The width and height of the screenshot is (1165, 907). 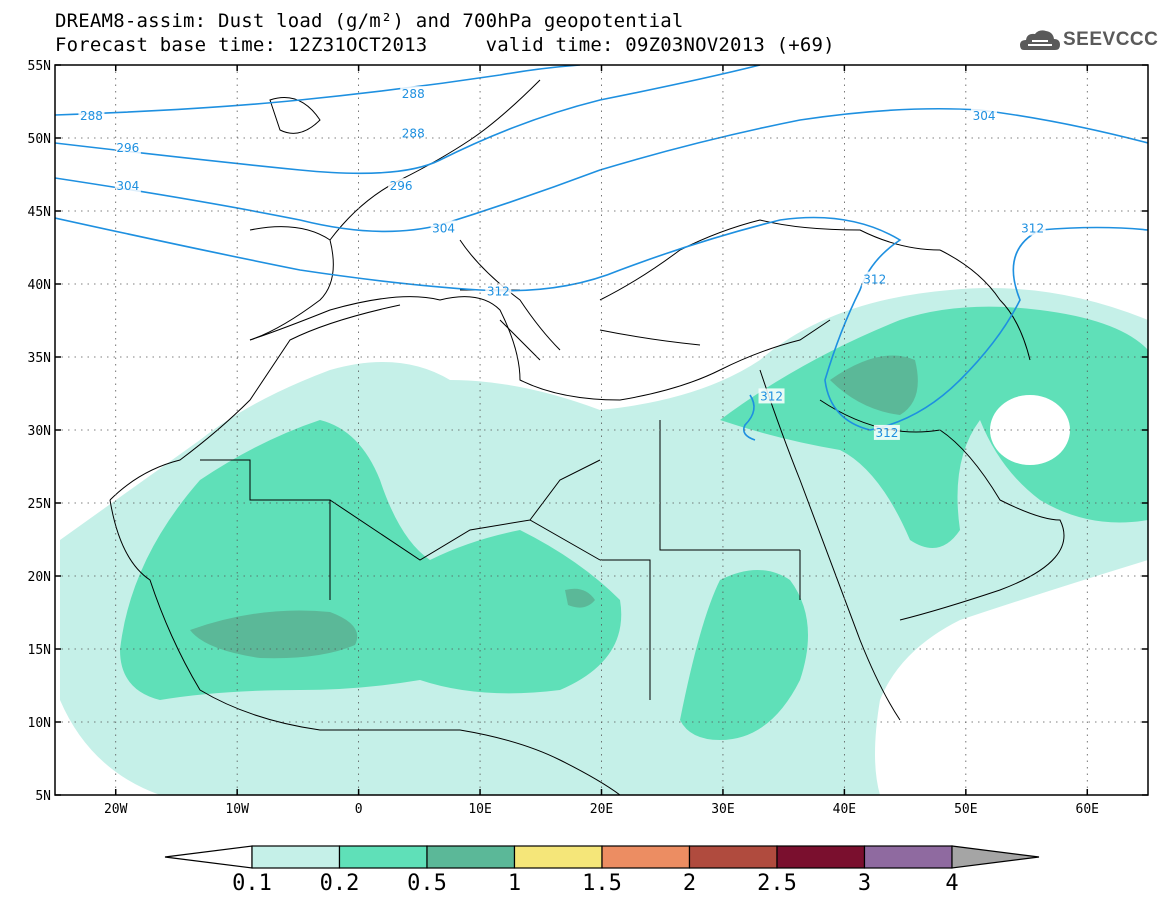 I want to click on lat-label: 15N, so click(x=39, y=650).